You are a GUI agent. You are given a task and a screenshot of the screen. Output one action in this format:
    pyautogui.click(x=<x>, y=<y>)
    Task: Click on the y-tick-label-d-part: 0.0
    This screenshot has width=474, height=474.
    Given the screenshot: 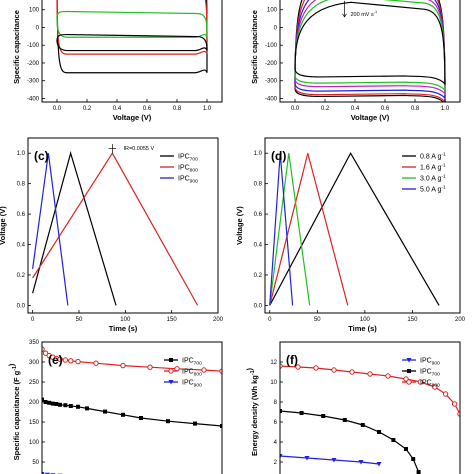 What is the action you would take?
    pyautogui.click(x=258, y=306)
    